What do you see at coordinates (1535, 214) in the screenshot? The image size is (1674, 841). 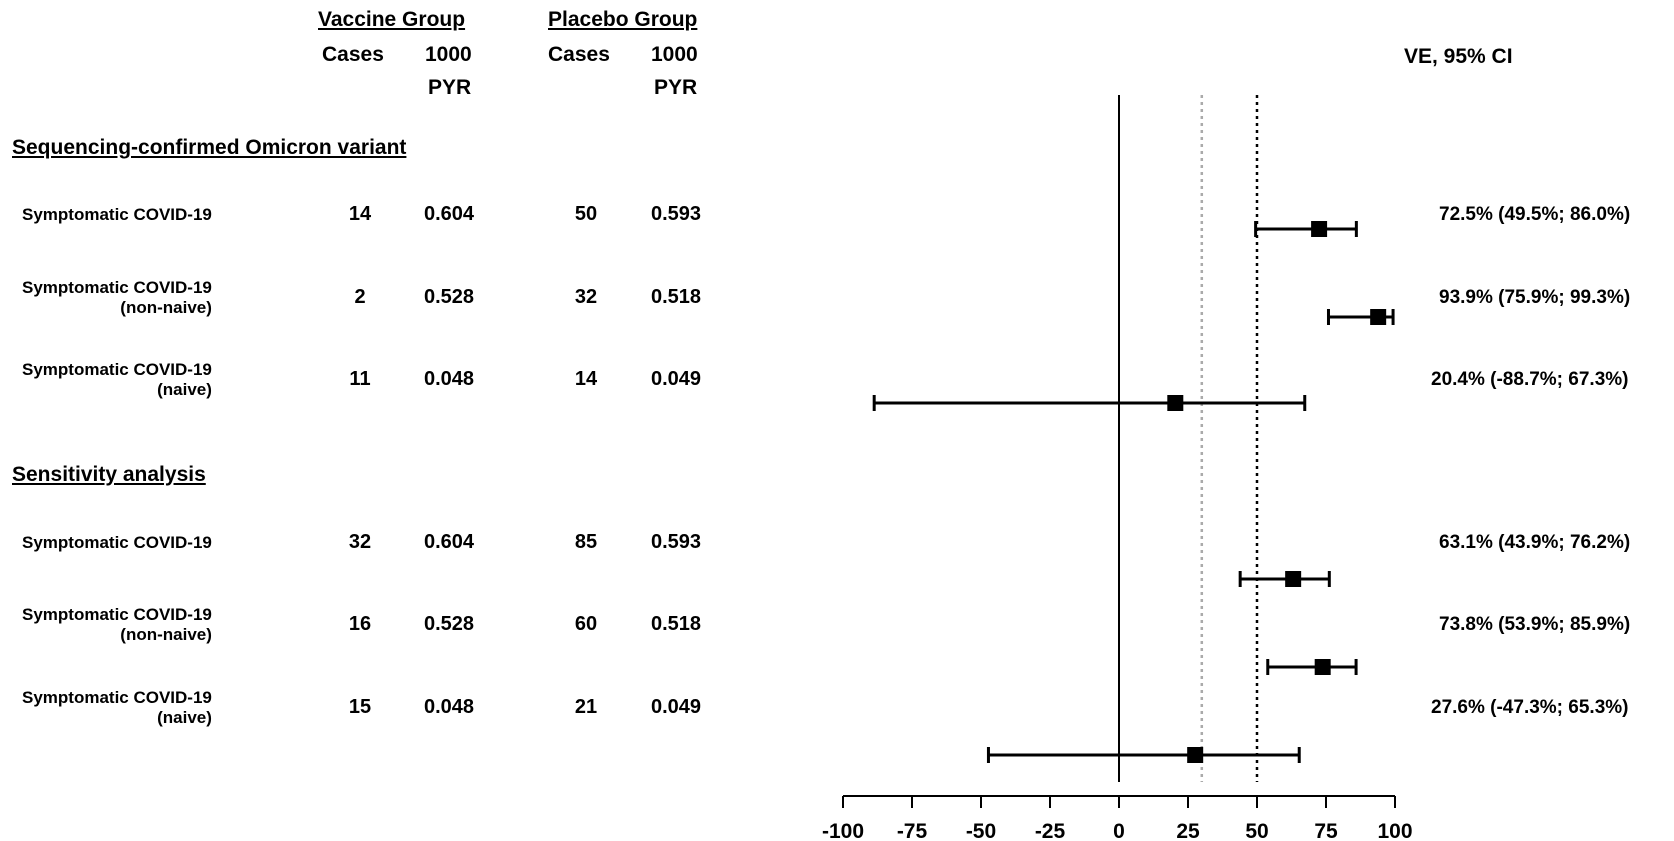 I see `ve-ci-text: 72.5% (49.5%; 86.0%)` at bounding box center [1535, 214].